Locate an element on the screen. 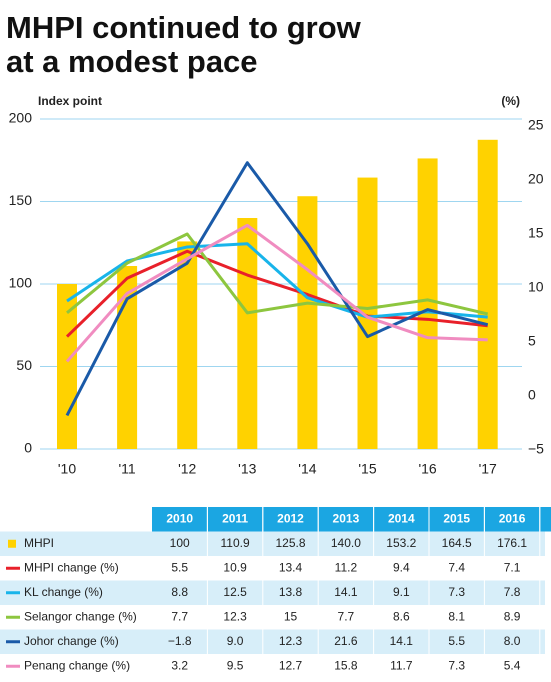 Image resolution: width=551 pixels, height=682 pixels. x-tick-label: '17 is located at coordinates (488, 469).